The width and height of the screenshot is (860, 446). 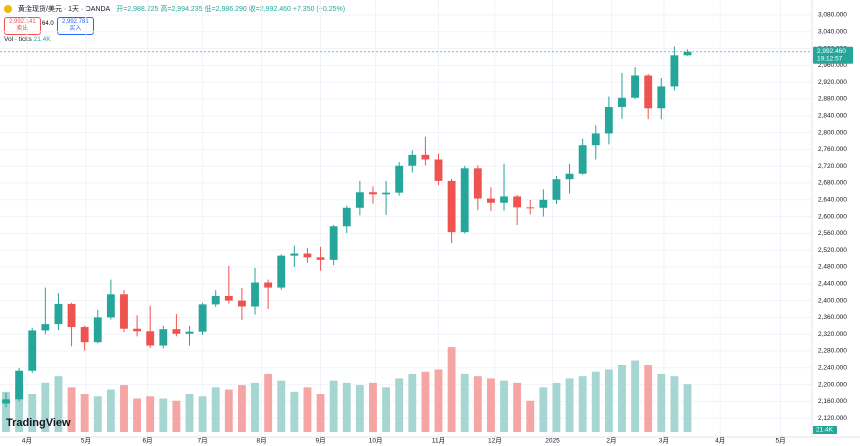 What do you see at coordinates (832, 233) in the screenshot?
I see `y-tick-label: 2,560.000` at bounding box center [832, 233].